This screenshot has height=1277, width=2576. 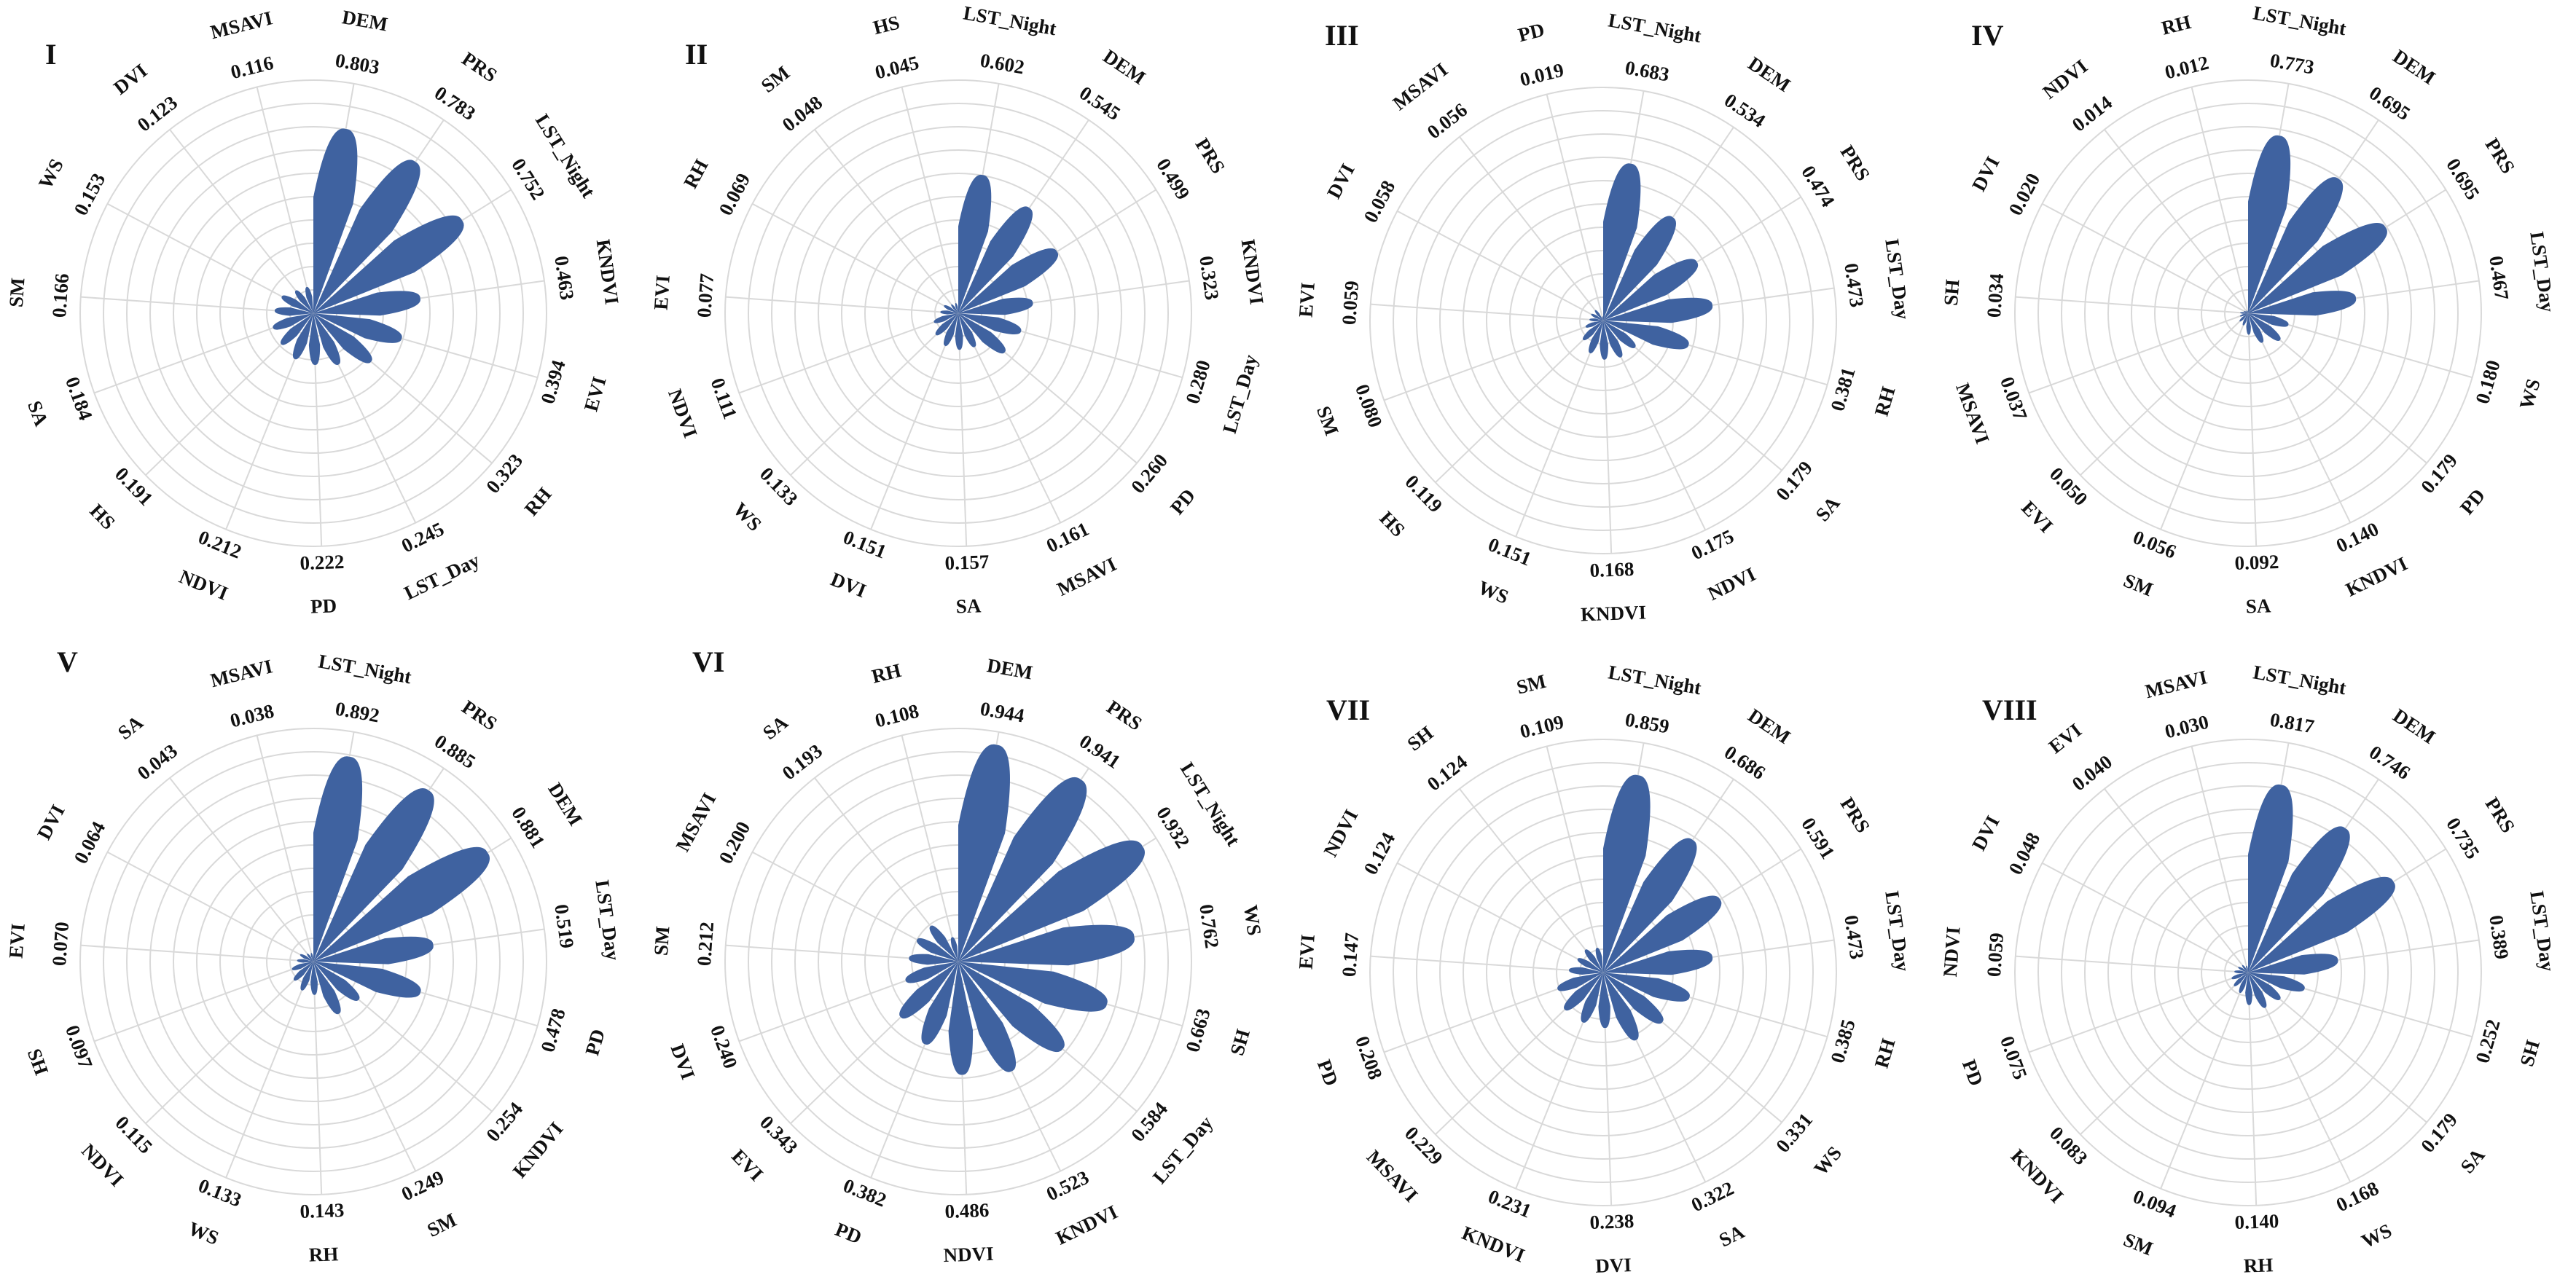 What do you see at coordinates (1124, 715) in the screenshot?
I see `variable-label: PRS` at bounding box center [1124, 715].